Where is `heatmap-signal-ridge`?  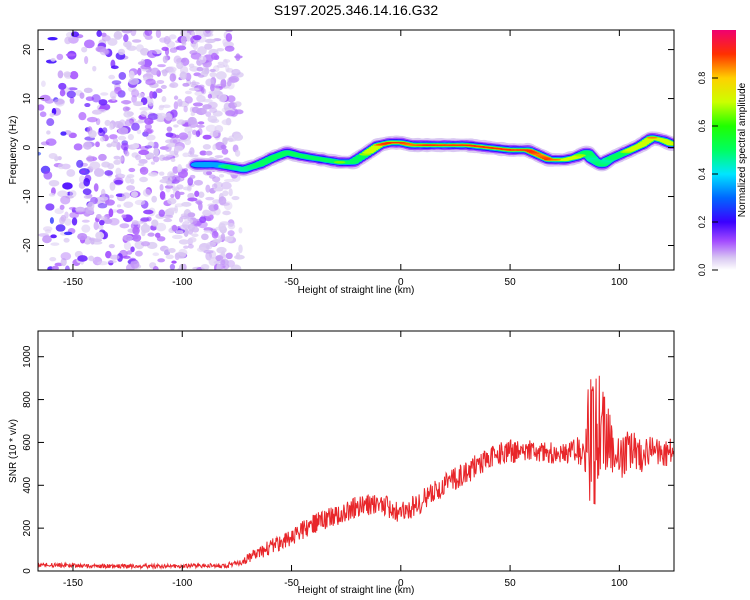
heatmap-signal-ridge is located at coordinates (431, 154).